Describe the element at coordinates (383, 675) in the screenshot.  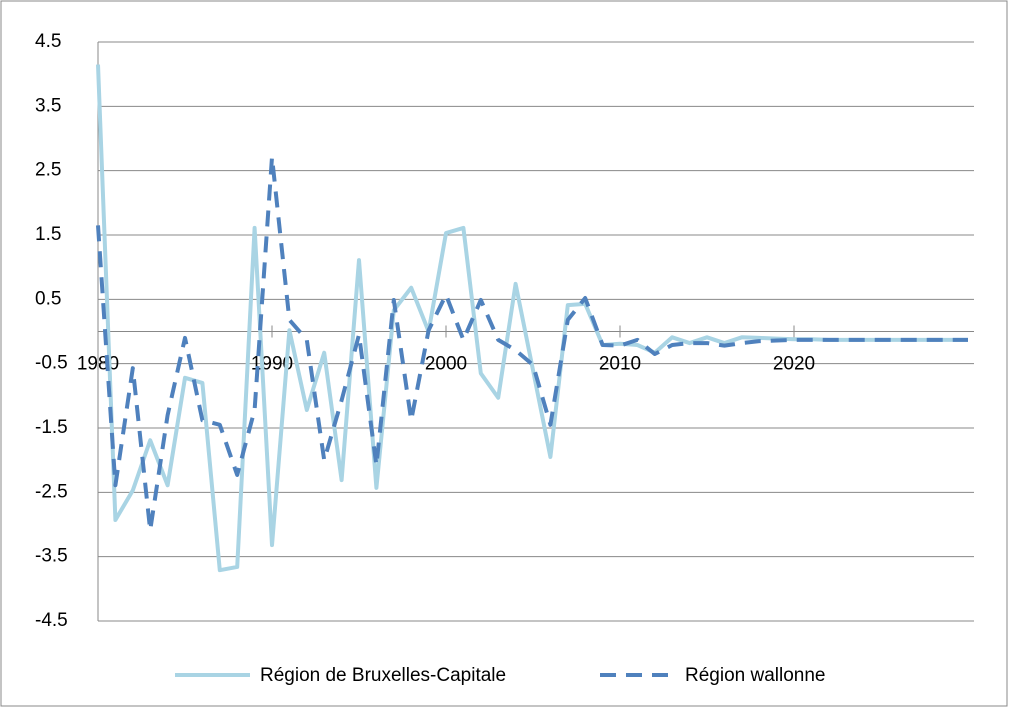
I see `legend-label: Région de Bruxelles-Capitale` at that location.